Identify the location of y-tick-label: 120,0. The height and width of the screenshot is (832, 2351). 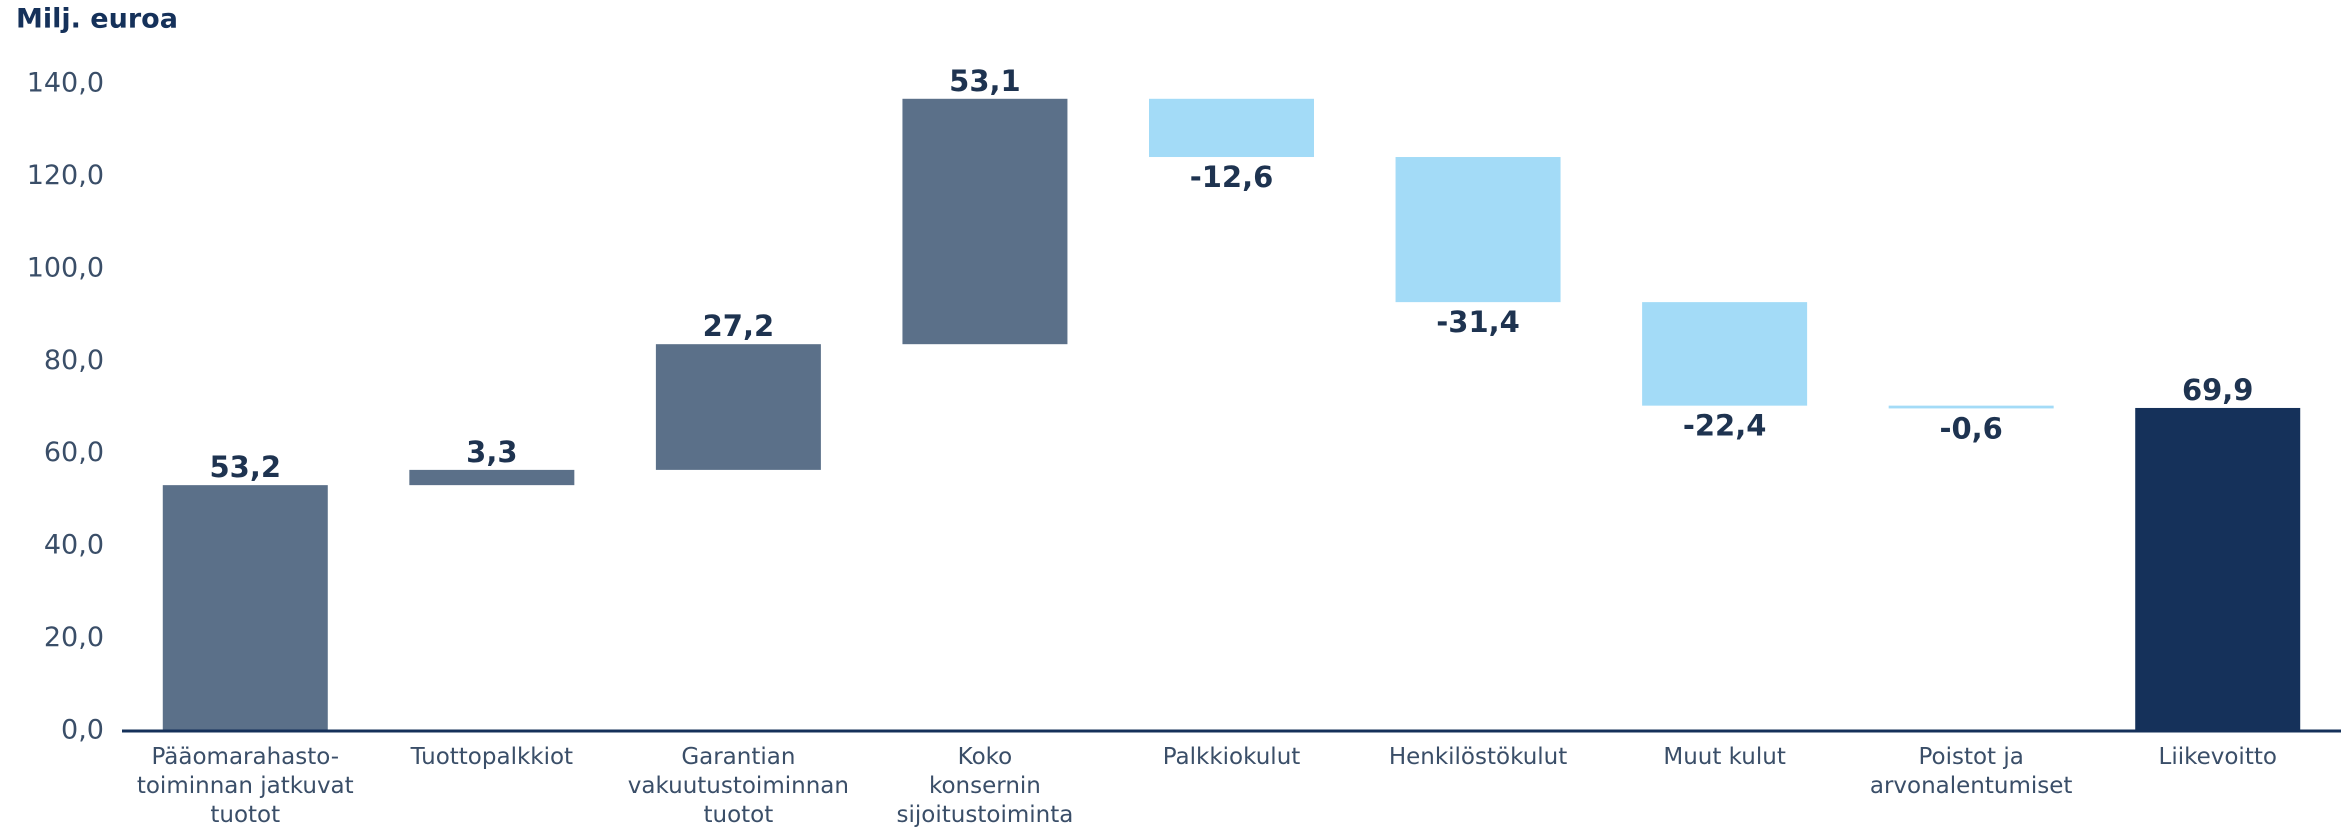
(65, 175).